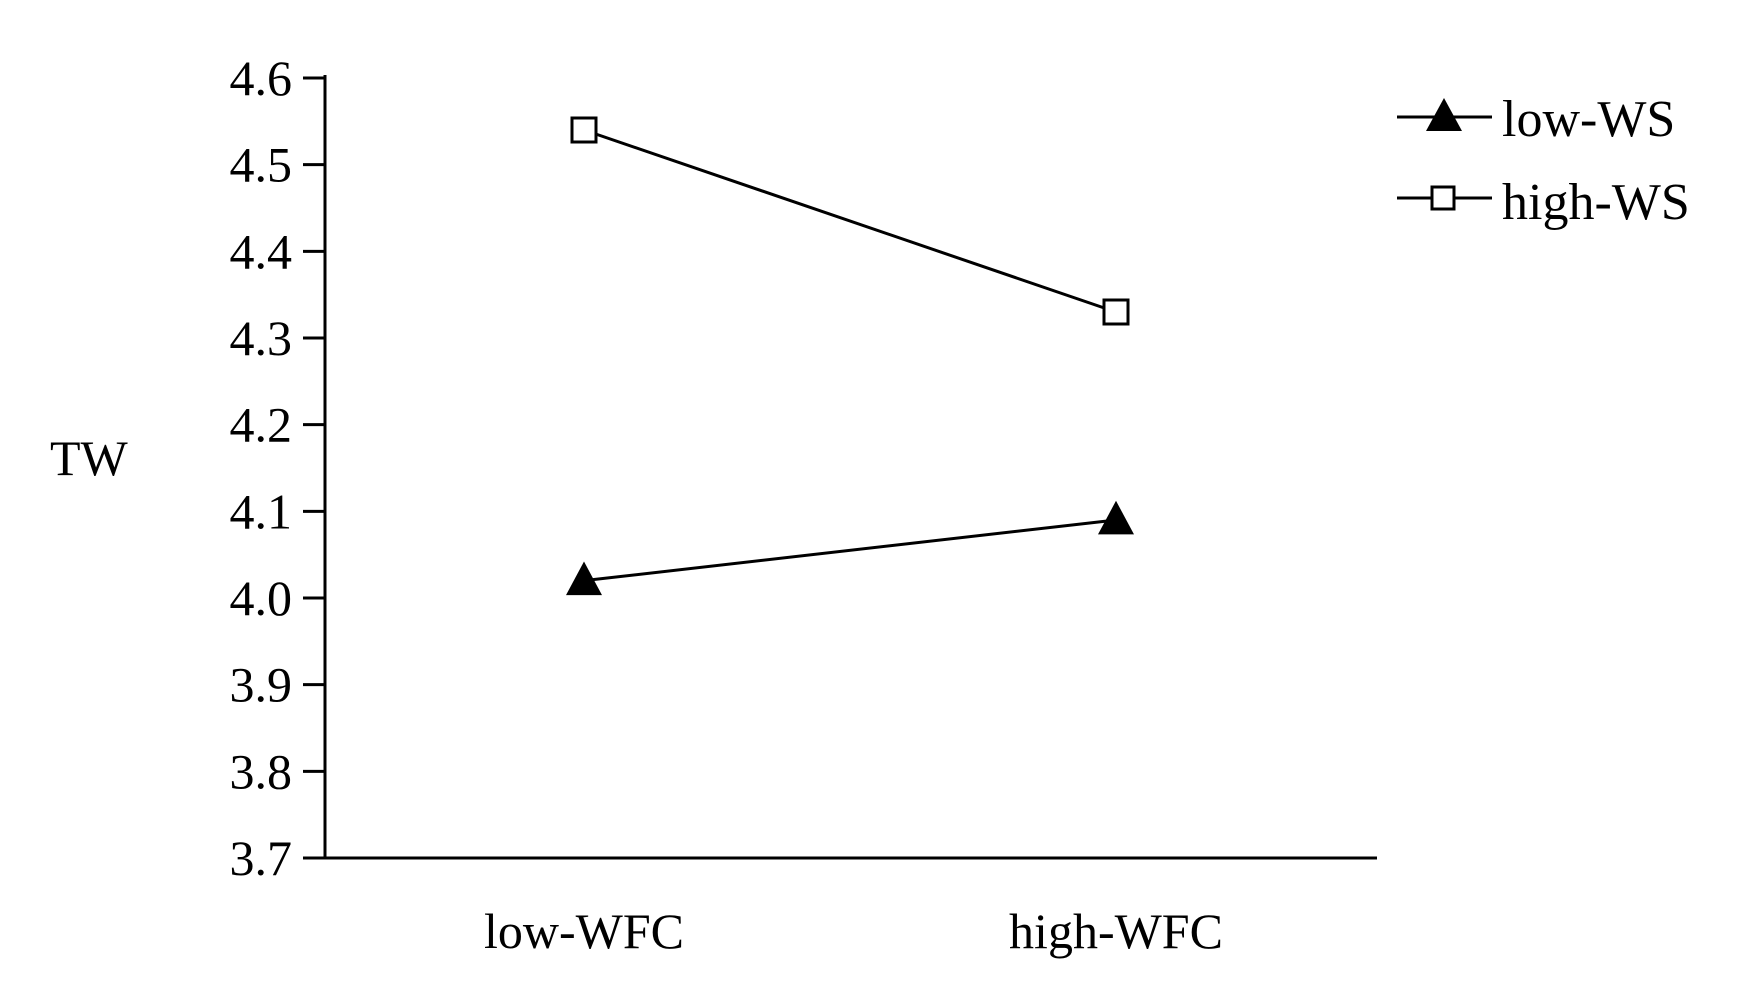 This screenshot has width=1750, height=999. Describe the element at coordinates (1116, 312) in the screenshot. I see `data-point-high-ws-high-wfc` at that location.